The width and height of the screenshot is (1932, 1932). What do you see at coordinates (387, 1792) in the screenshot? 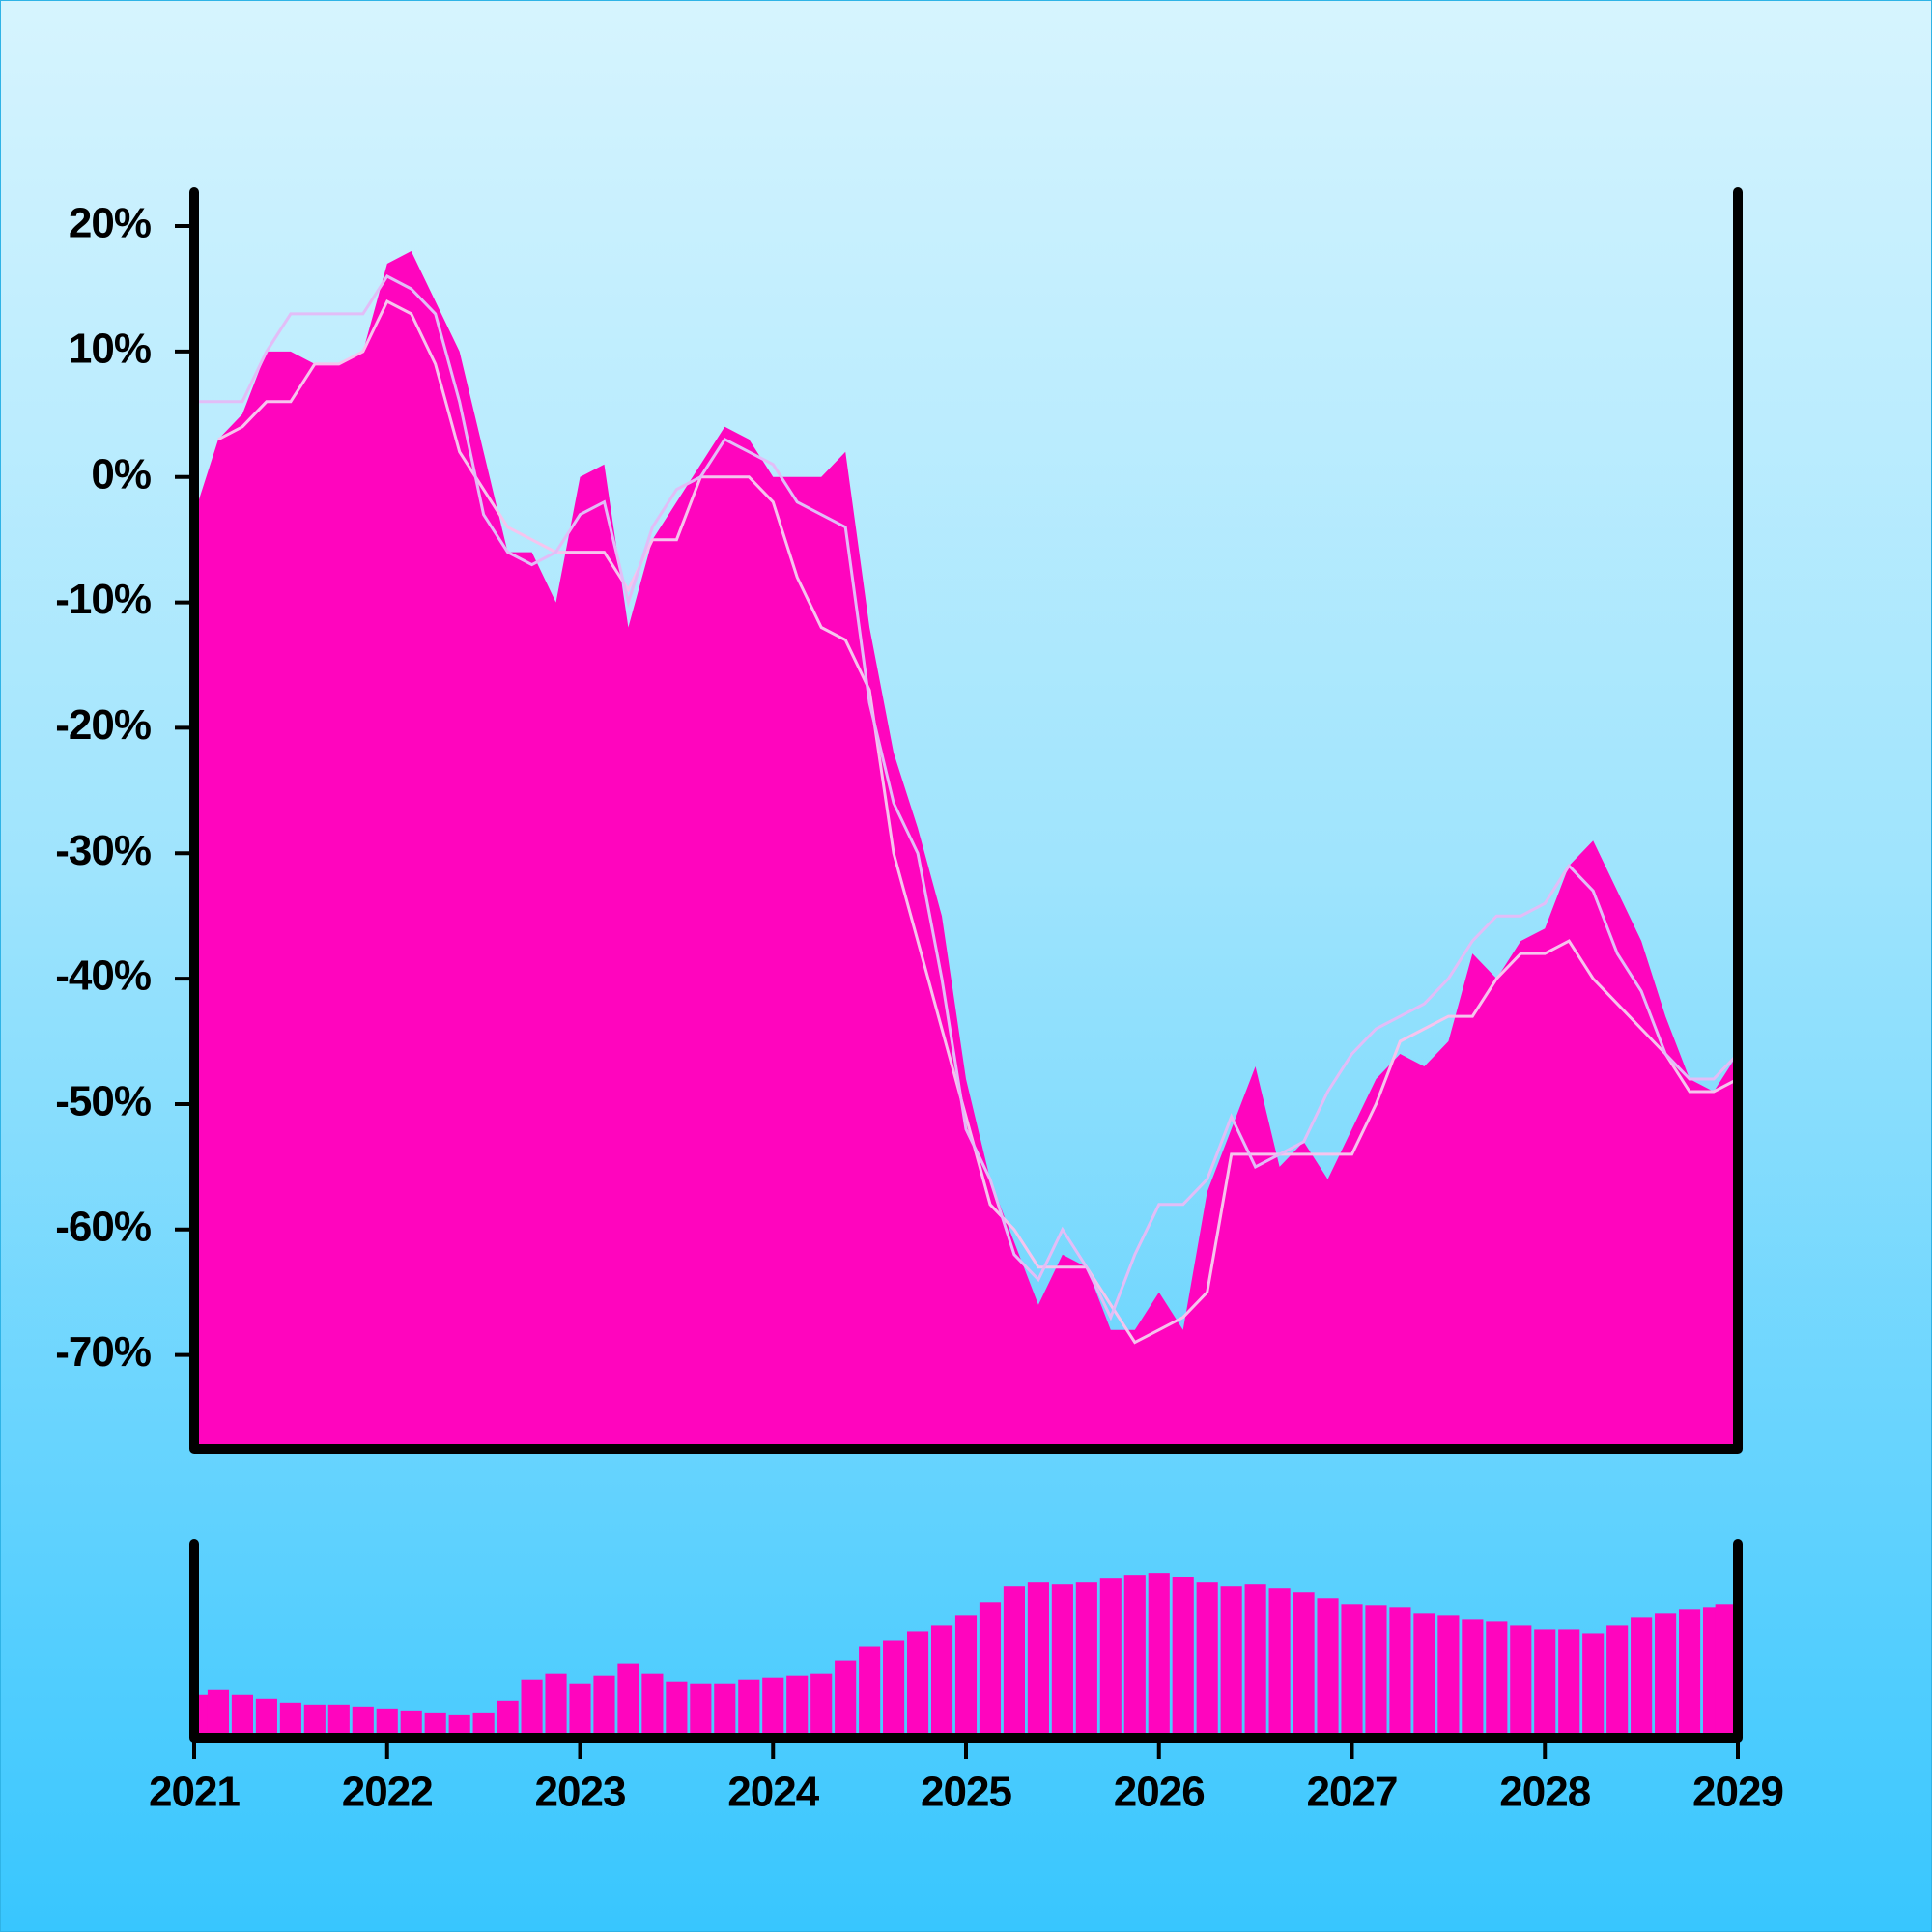
I see `x-tick-label: 2022` at bounding box center [387, 1792].